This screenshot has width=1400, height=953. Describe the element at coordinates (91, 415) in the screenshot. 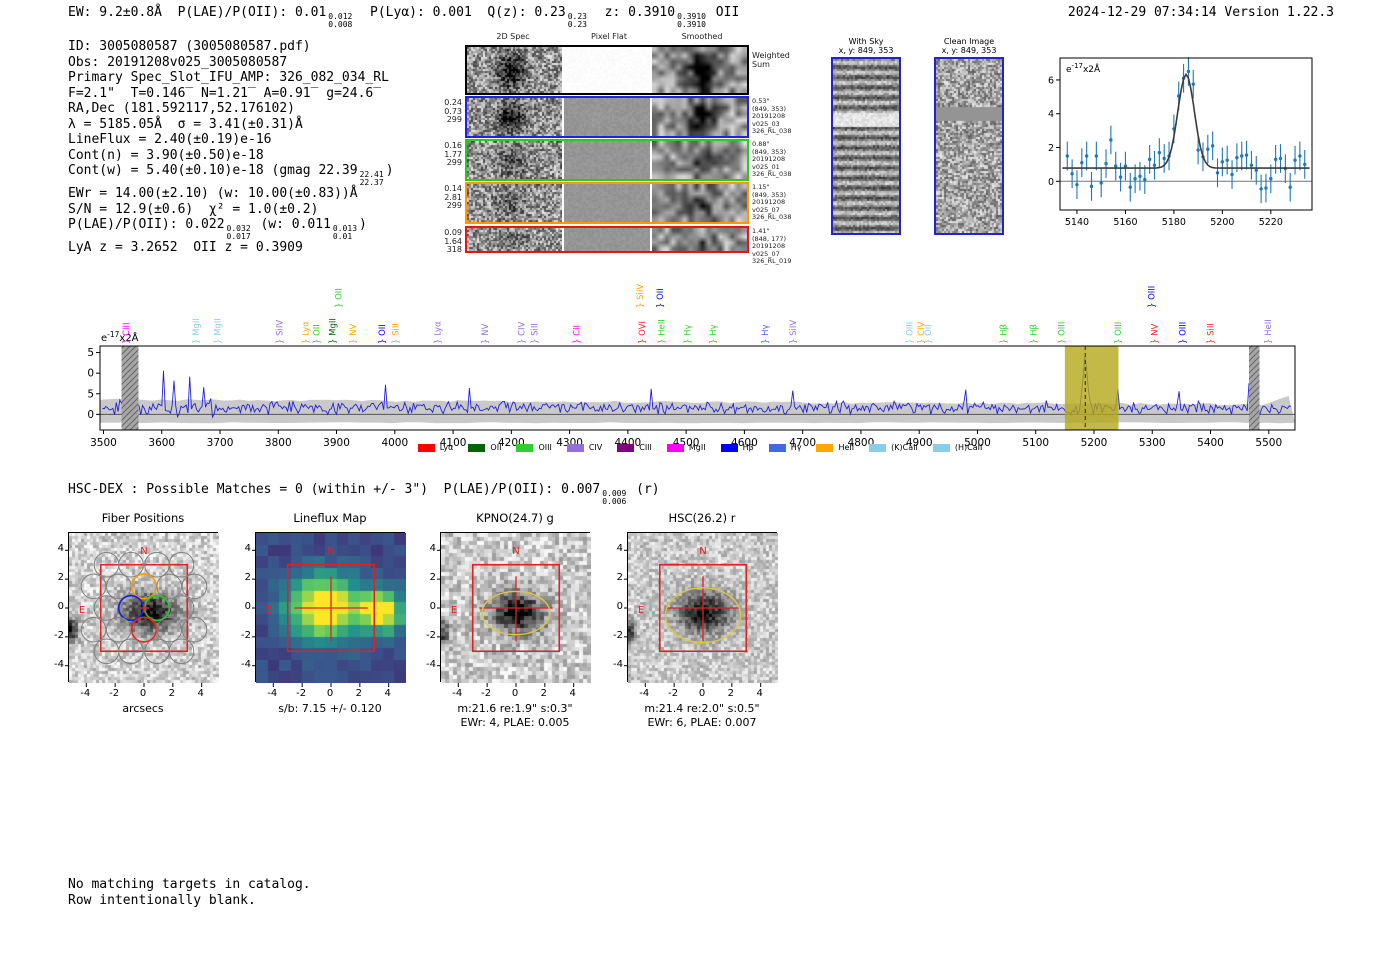

I see `svg-text: 0.0` at that location.